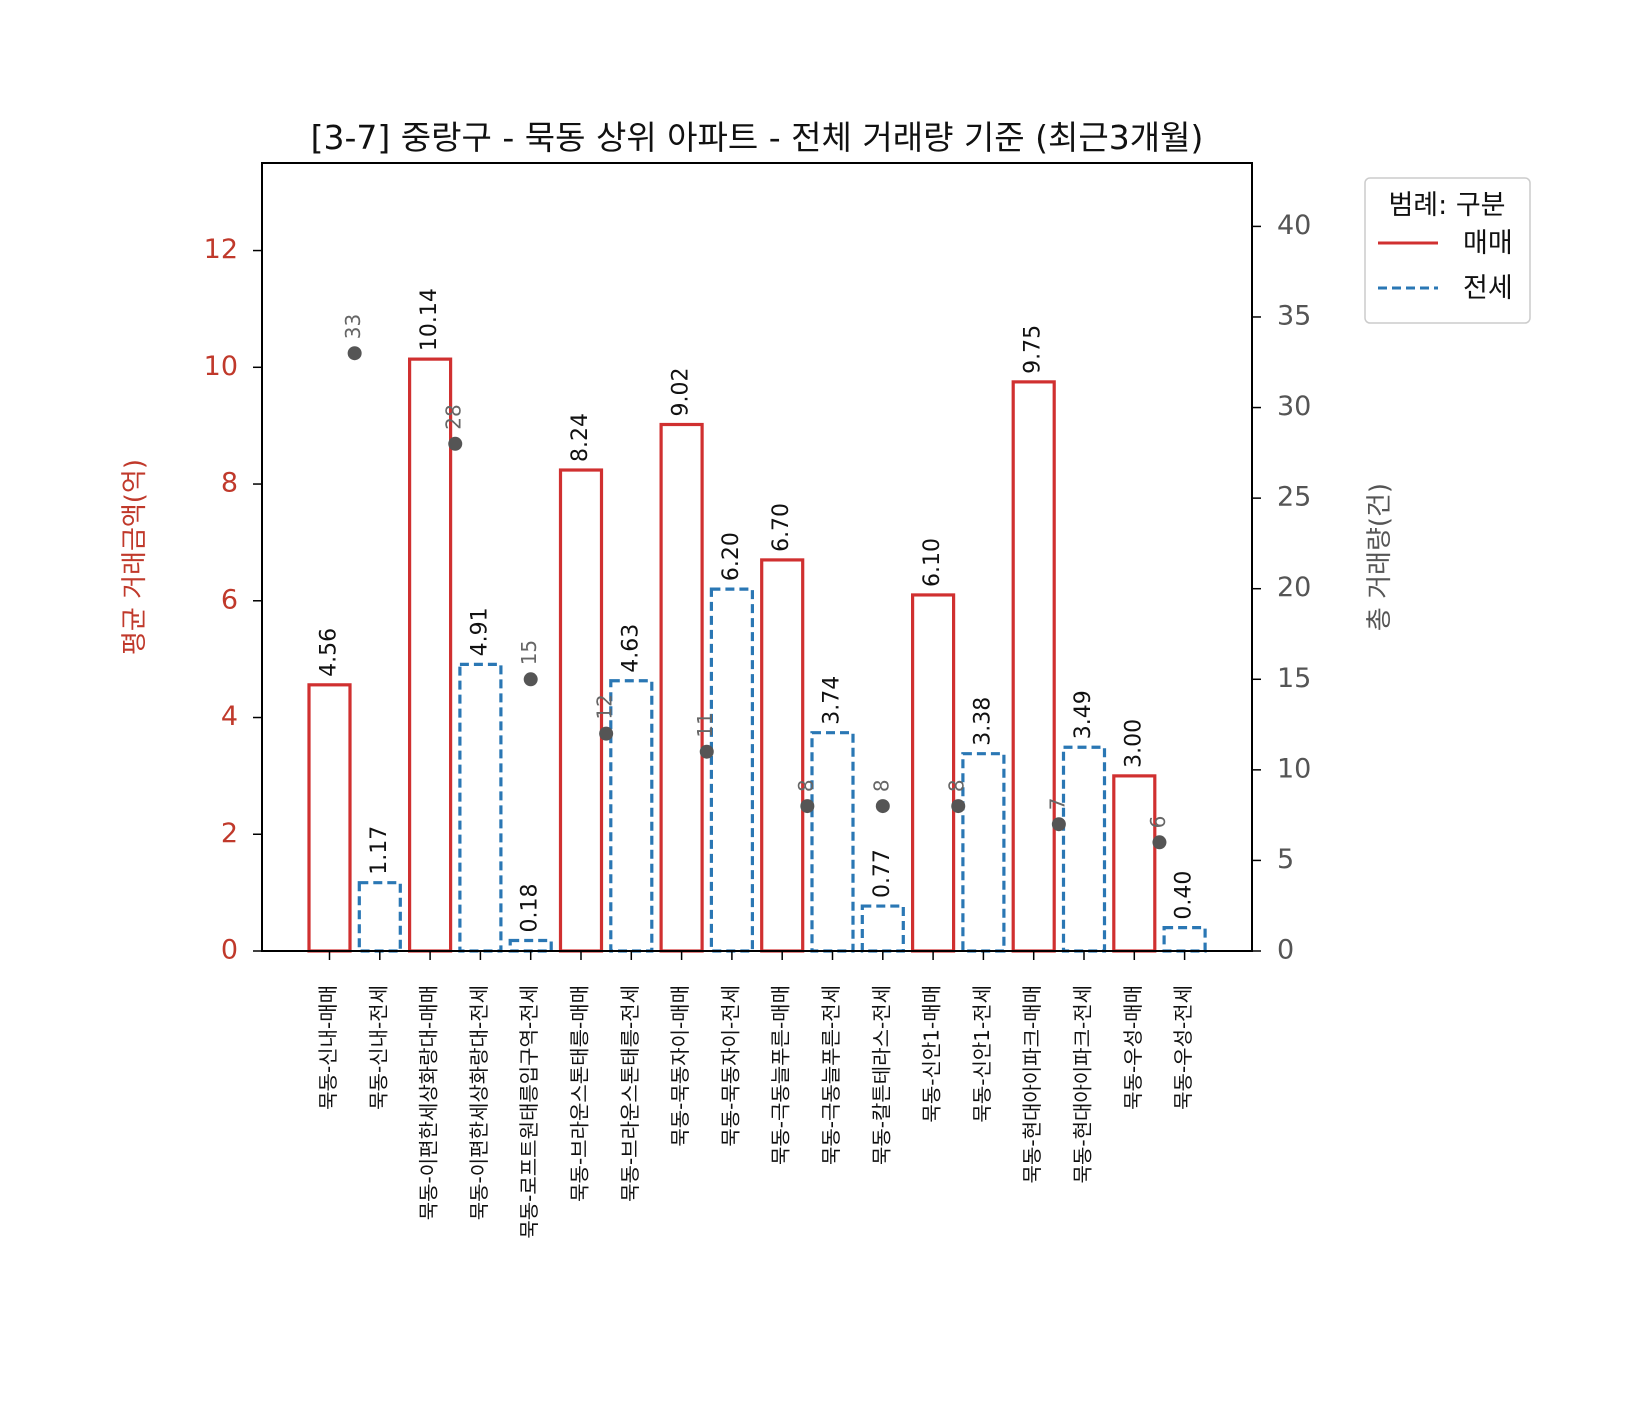  What do you see at coordinates (630, 1093) in the screenshot?
I see `x-tick-label: 묵동-브라운스톤태릉-전세` at bounding box center [630, 1093].